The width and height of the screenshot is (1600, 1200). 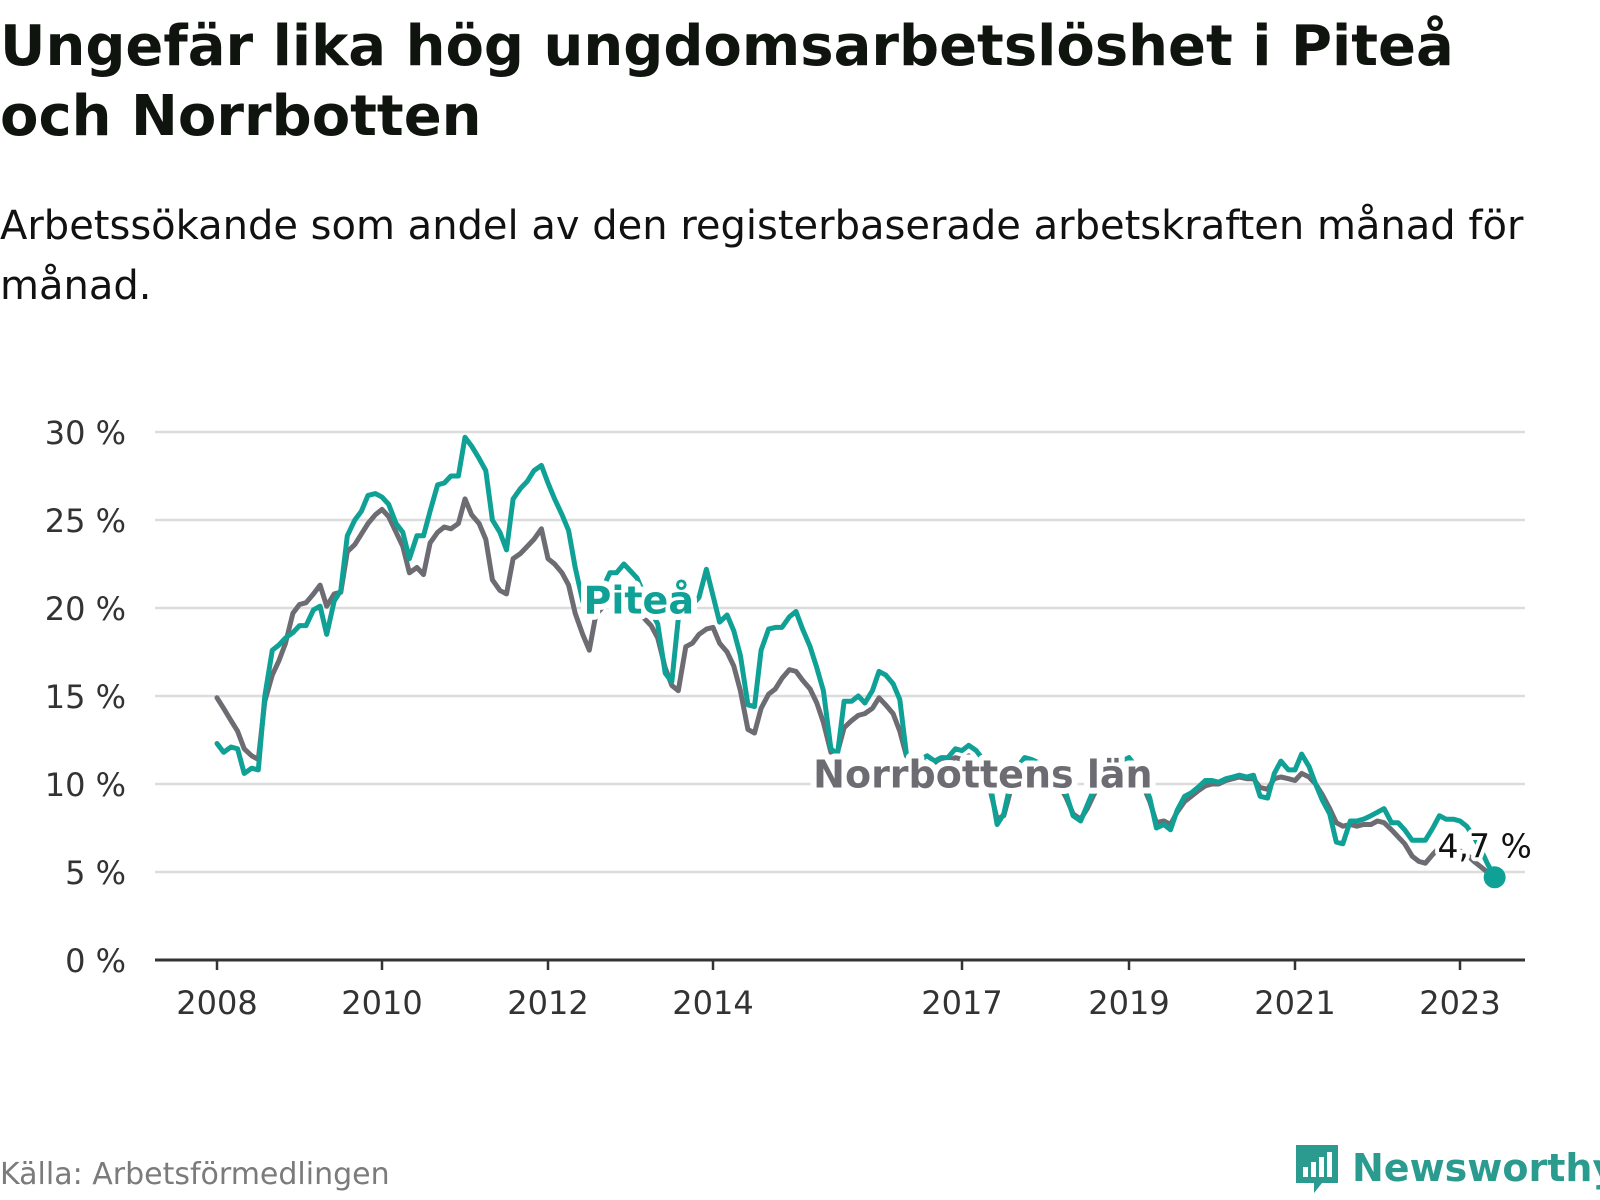 What do you see at coordinates (1128, 1003) in the screenshot?
I see `x-tick-label: 2019` at bounding box center [1128, 1003].